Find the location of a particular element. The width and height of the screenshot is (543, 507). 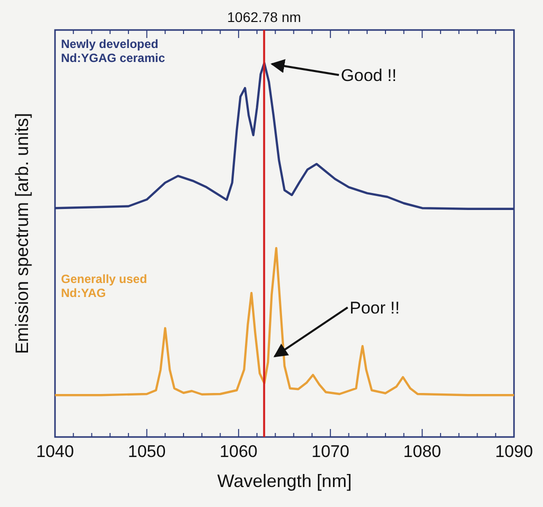

x-tick-label: 1080 is located at coordinates (422, 451).